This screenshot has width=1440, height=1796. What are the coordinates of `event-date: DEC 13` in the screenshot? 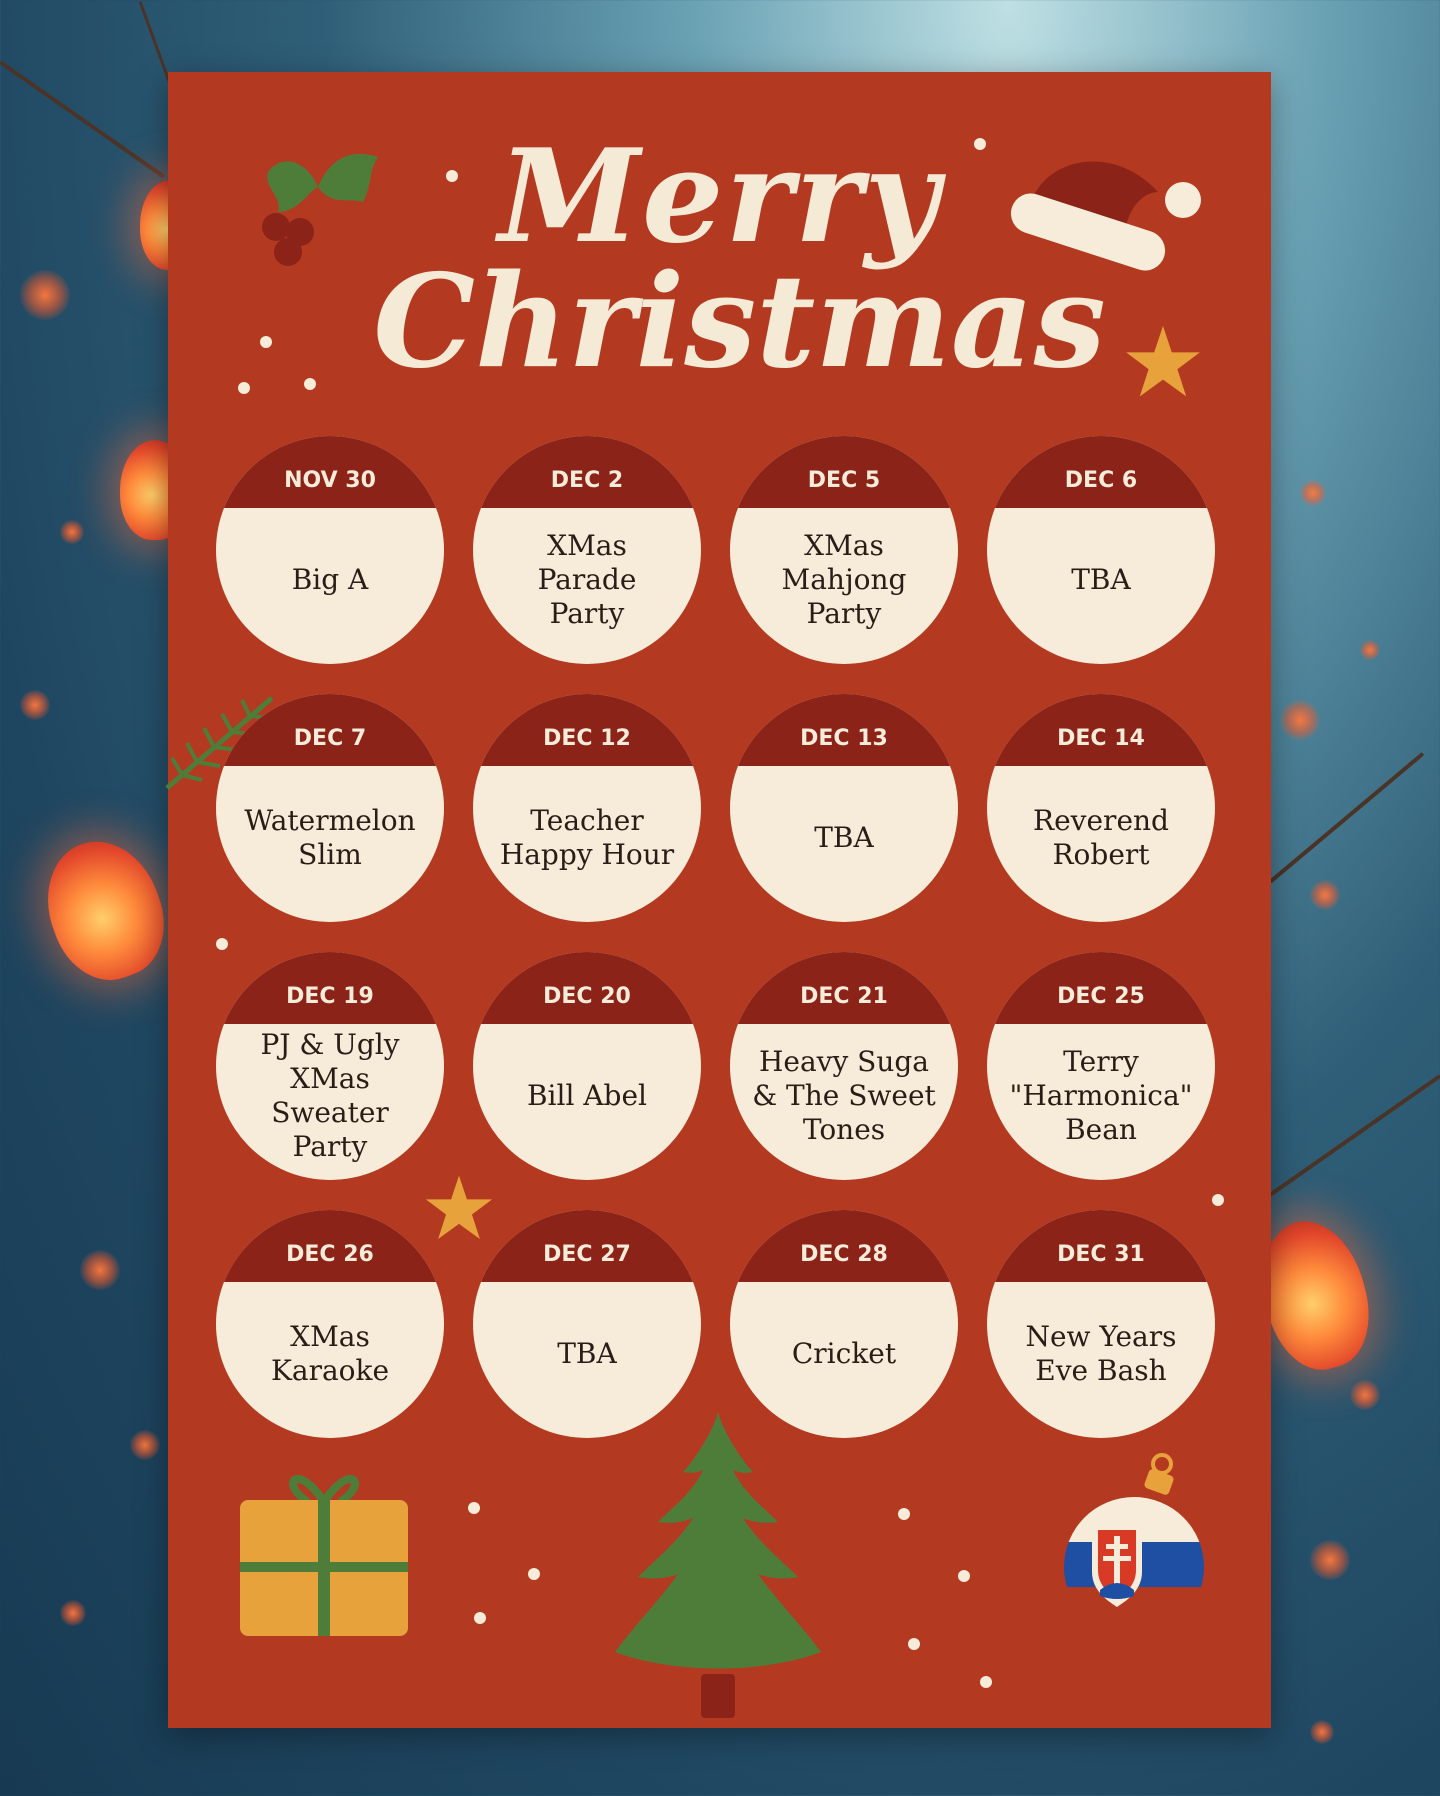 It's located at (844, 738).